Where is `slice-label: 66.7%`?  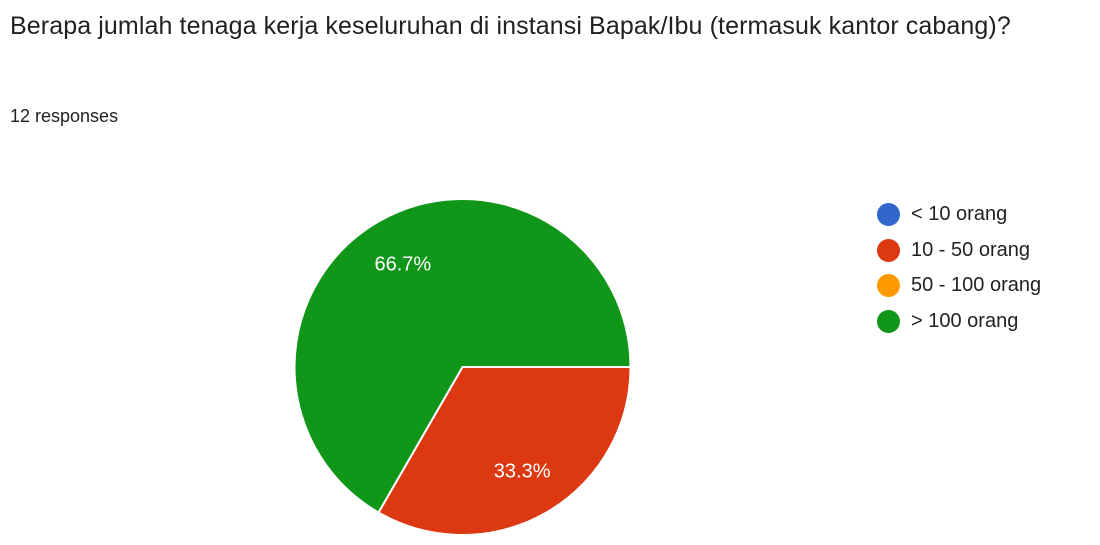 slice-label: 66.7% is located at coordinates (403, 265).